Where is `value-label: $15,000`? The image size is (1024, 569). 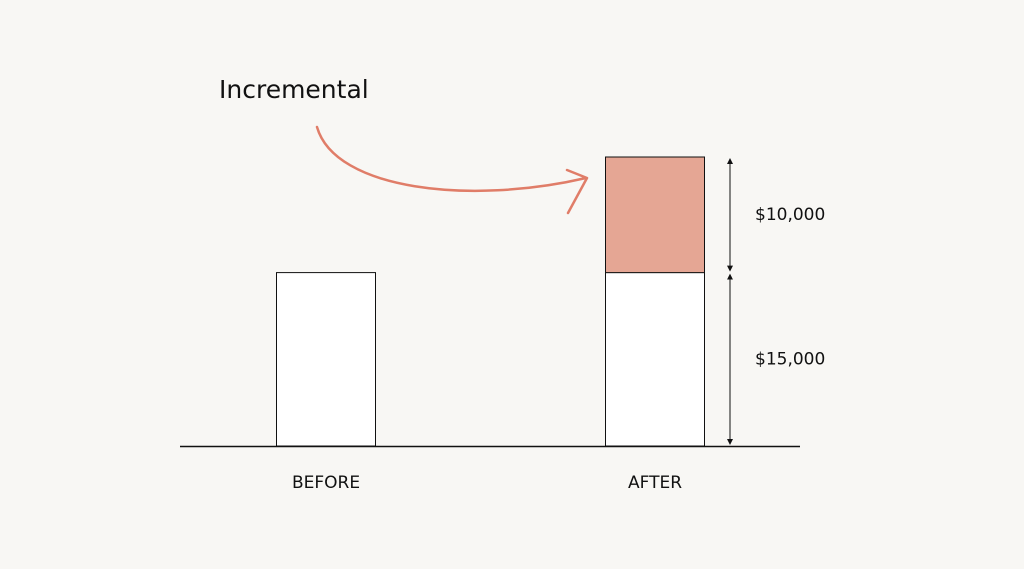
value-label: $15,000 is located at coordinates (790, 359).